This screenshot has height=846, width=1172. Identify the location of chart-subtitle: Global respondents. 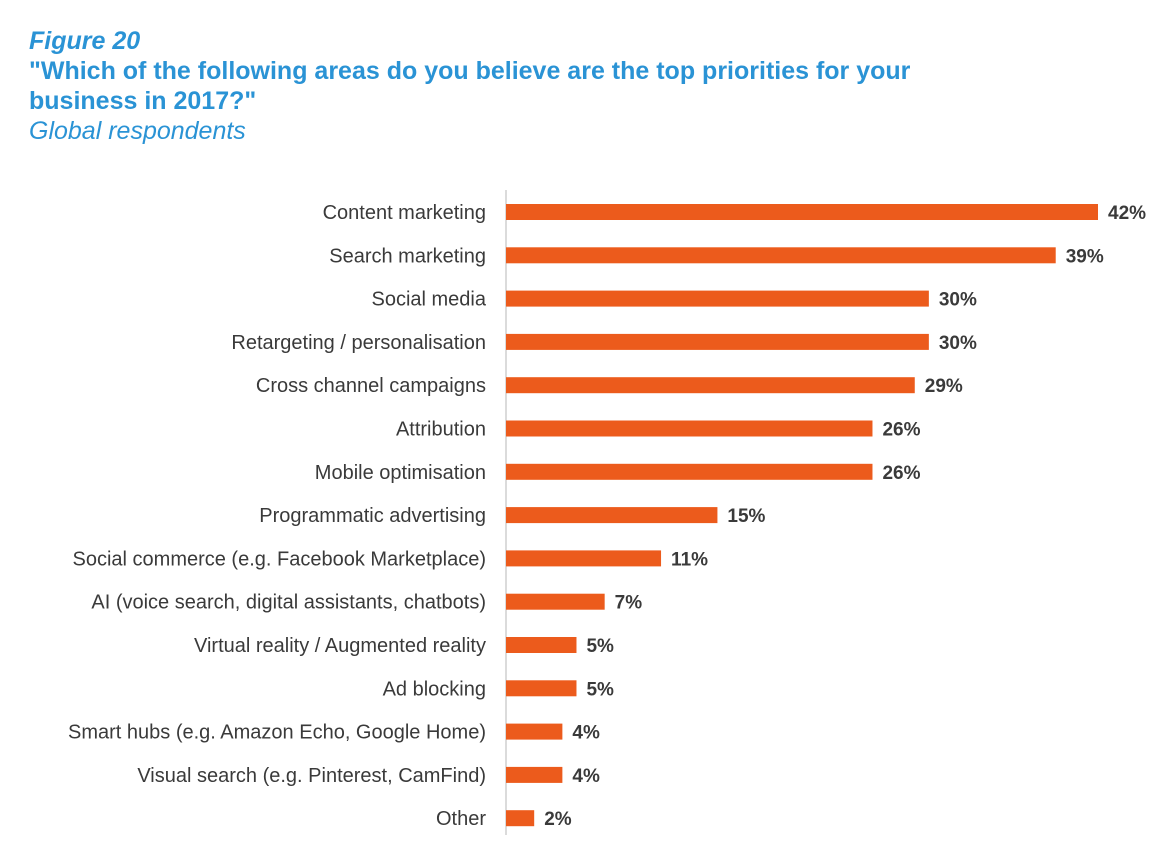
(137, 131).